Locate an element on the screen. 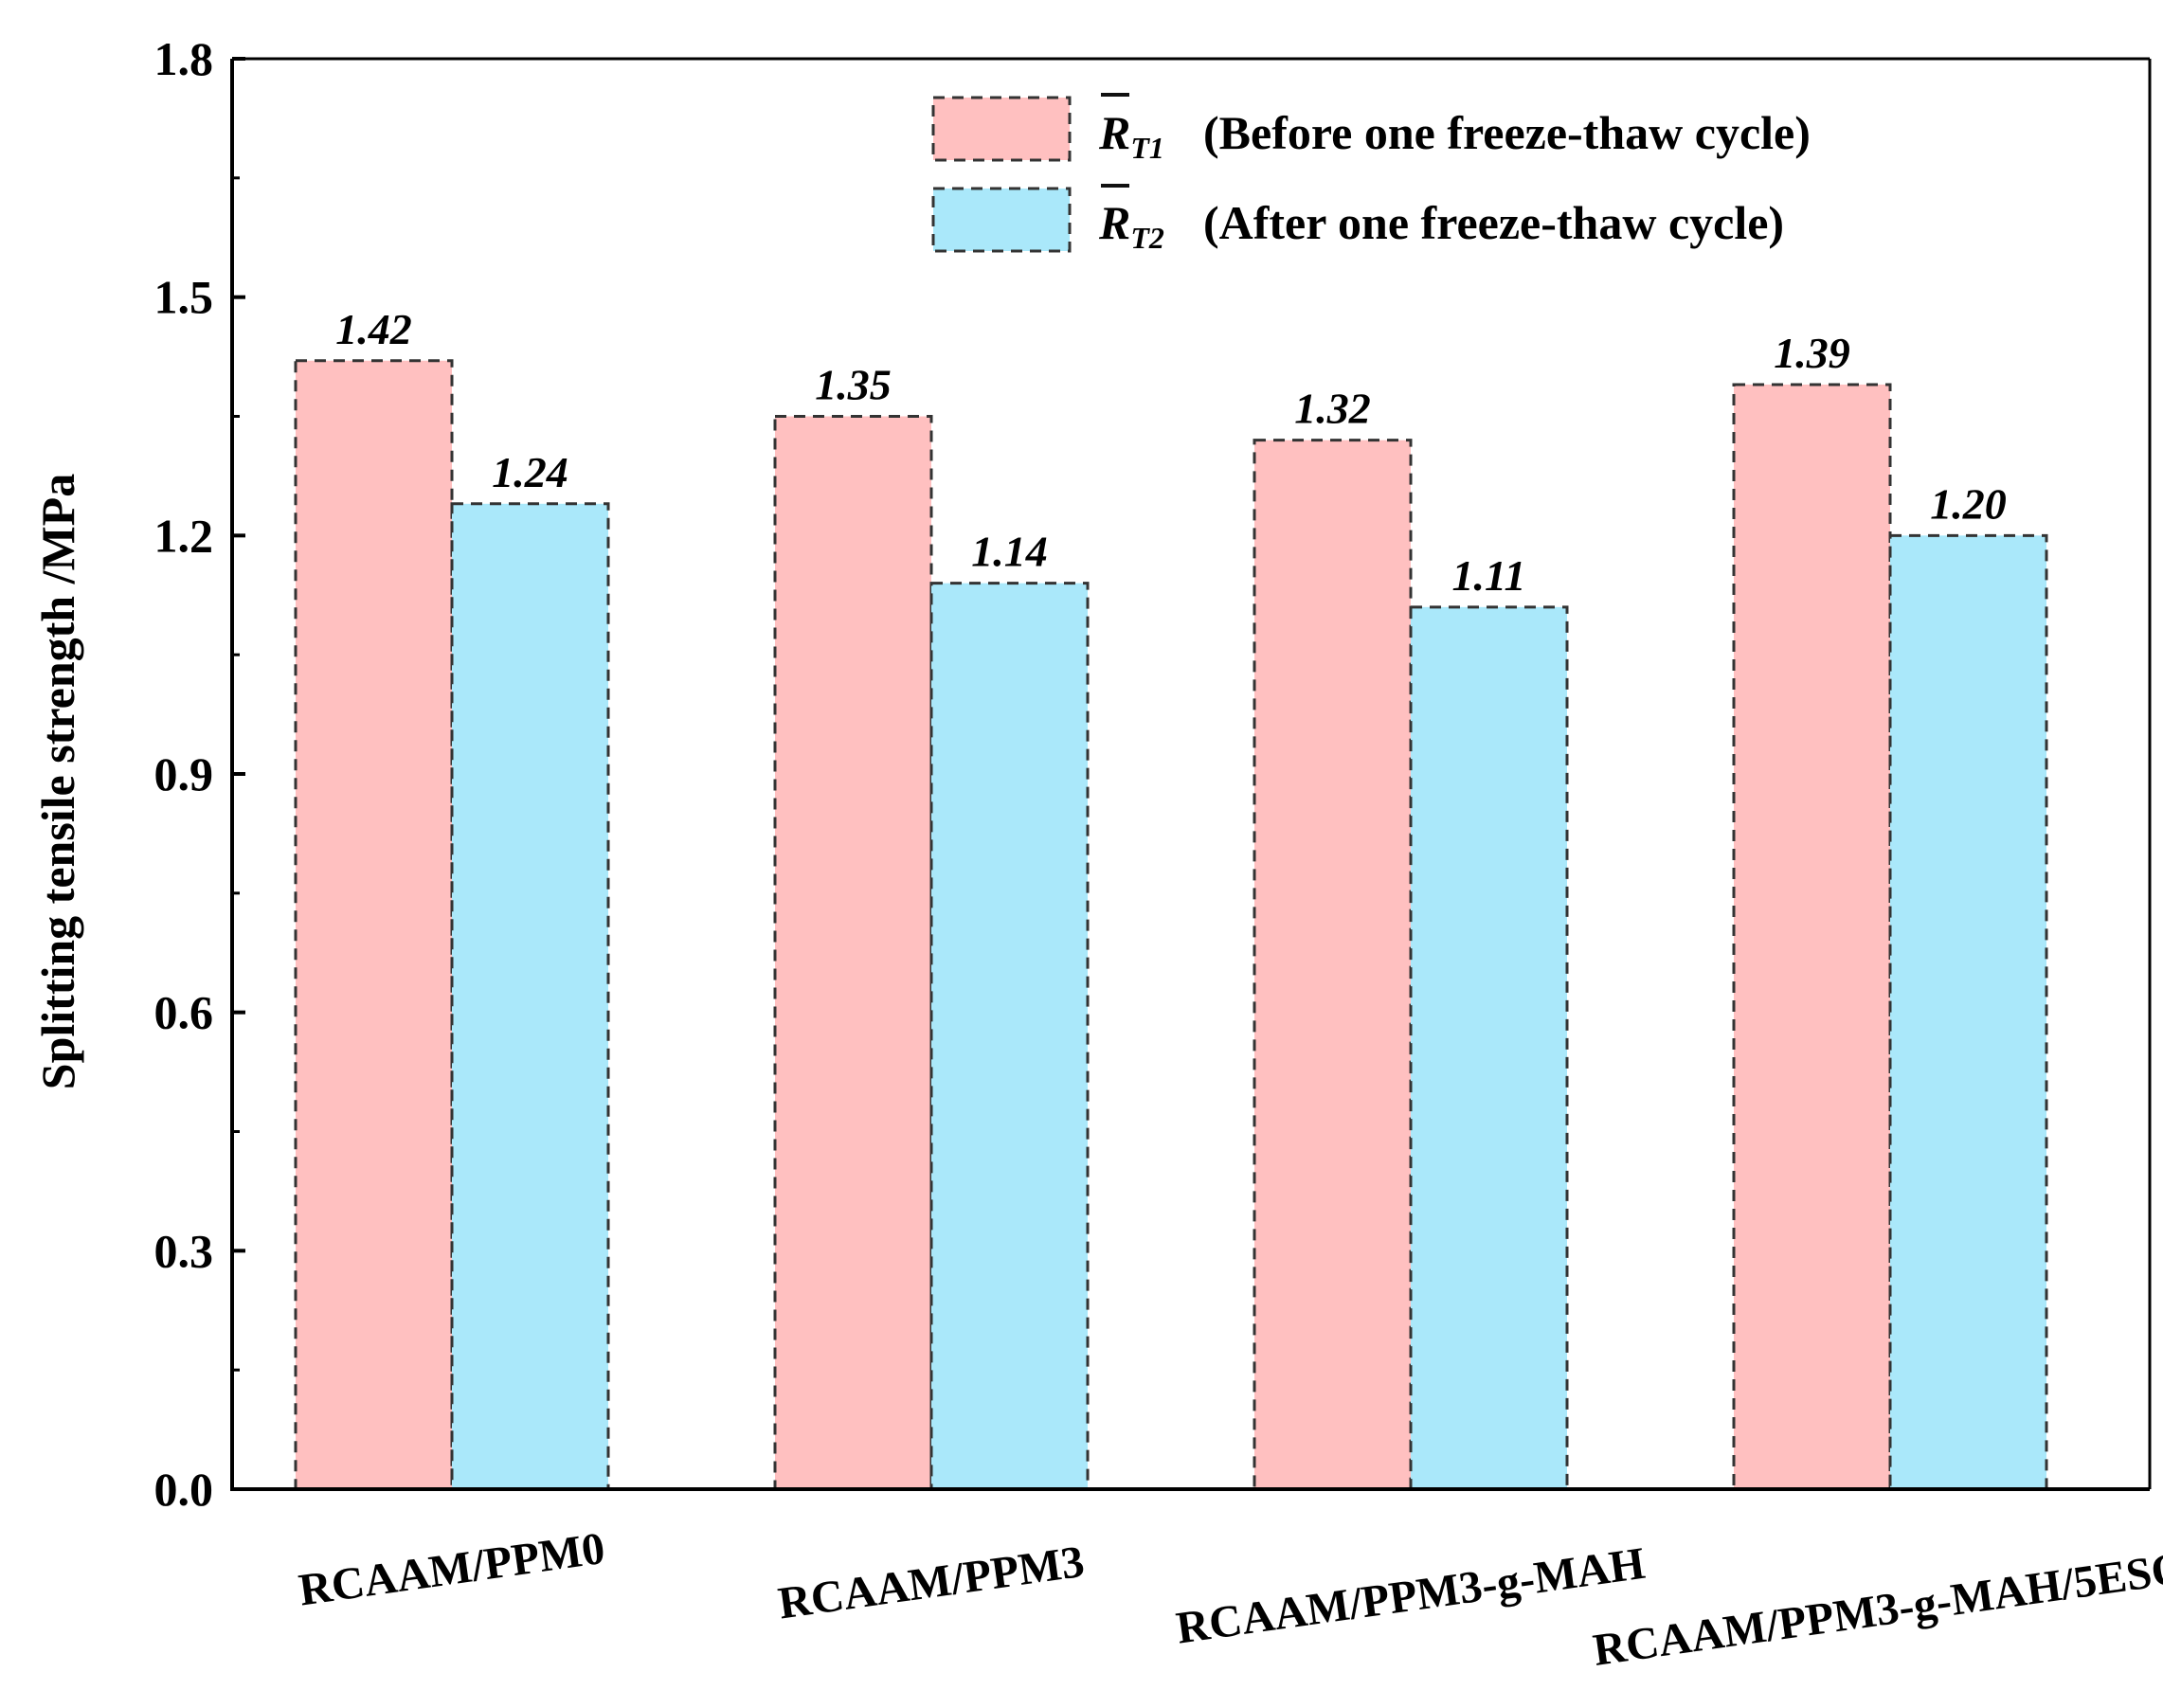 This screenshot has width=2163, height=1708. y-ticks-layer: 0.0 0.3 0.6 0.9 1.2 1.5 1.8 is located at coordinates (199, 774).